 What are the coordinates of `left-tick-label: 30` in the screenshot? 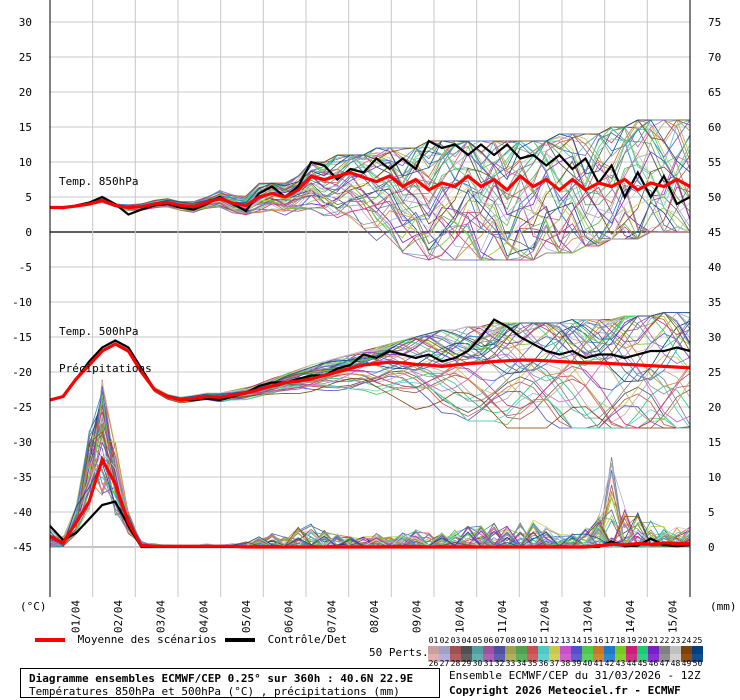 It's located at (25, 22).